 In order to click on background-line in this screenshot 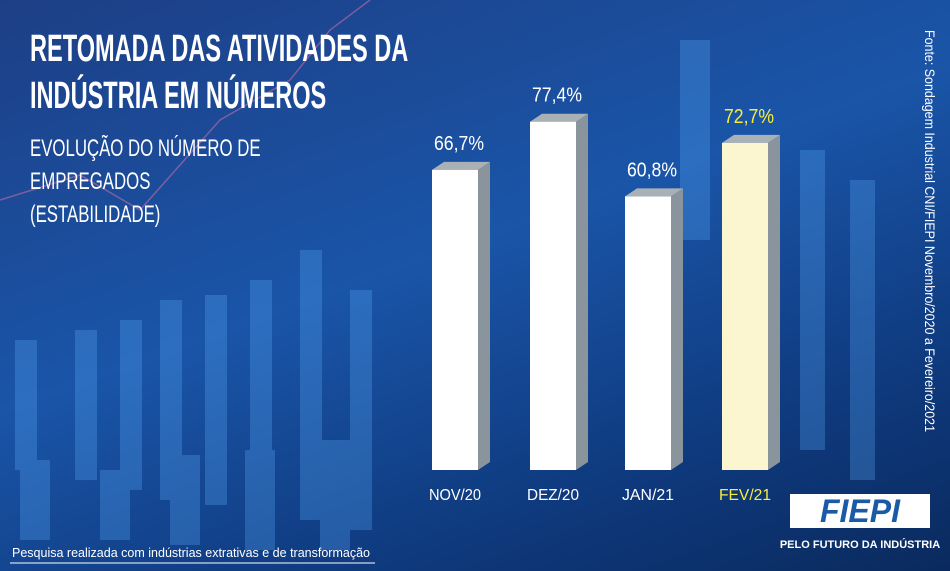, I will do `click(185, 105)`.